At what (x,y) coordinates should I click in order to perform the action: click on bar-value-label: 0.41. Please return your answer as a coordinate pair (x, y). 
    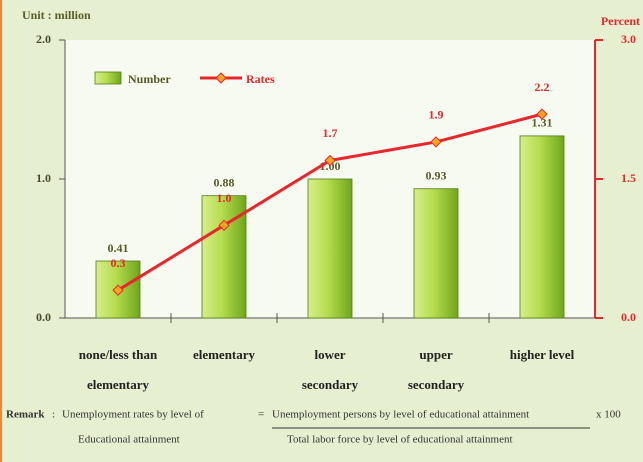
    Looking at the image, I should click on (118, 248).